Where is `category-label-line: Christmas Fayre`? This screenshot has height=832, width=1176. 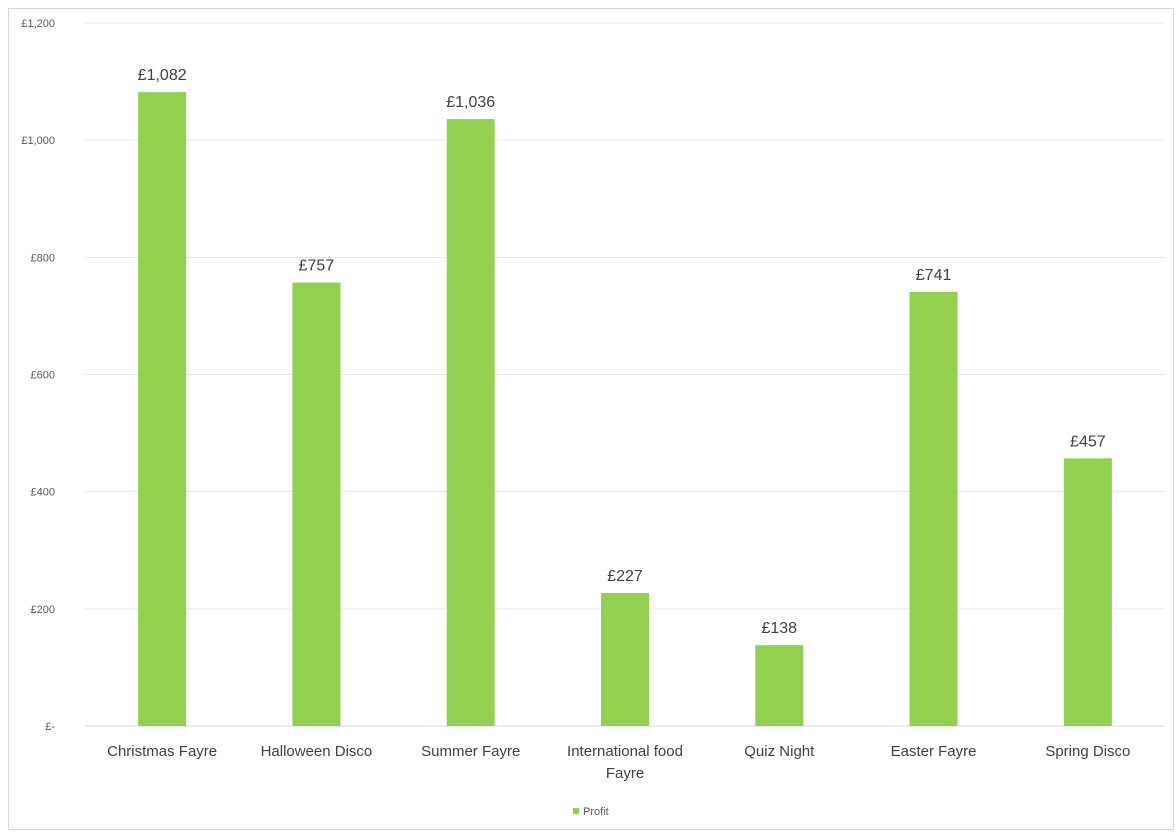 category-label-line: Christmas Fayre is located at coordinates (162, 751).